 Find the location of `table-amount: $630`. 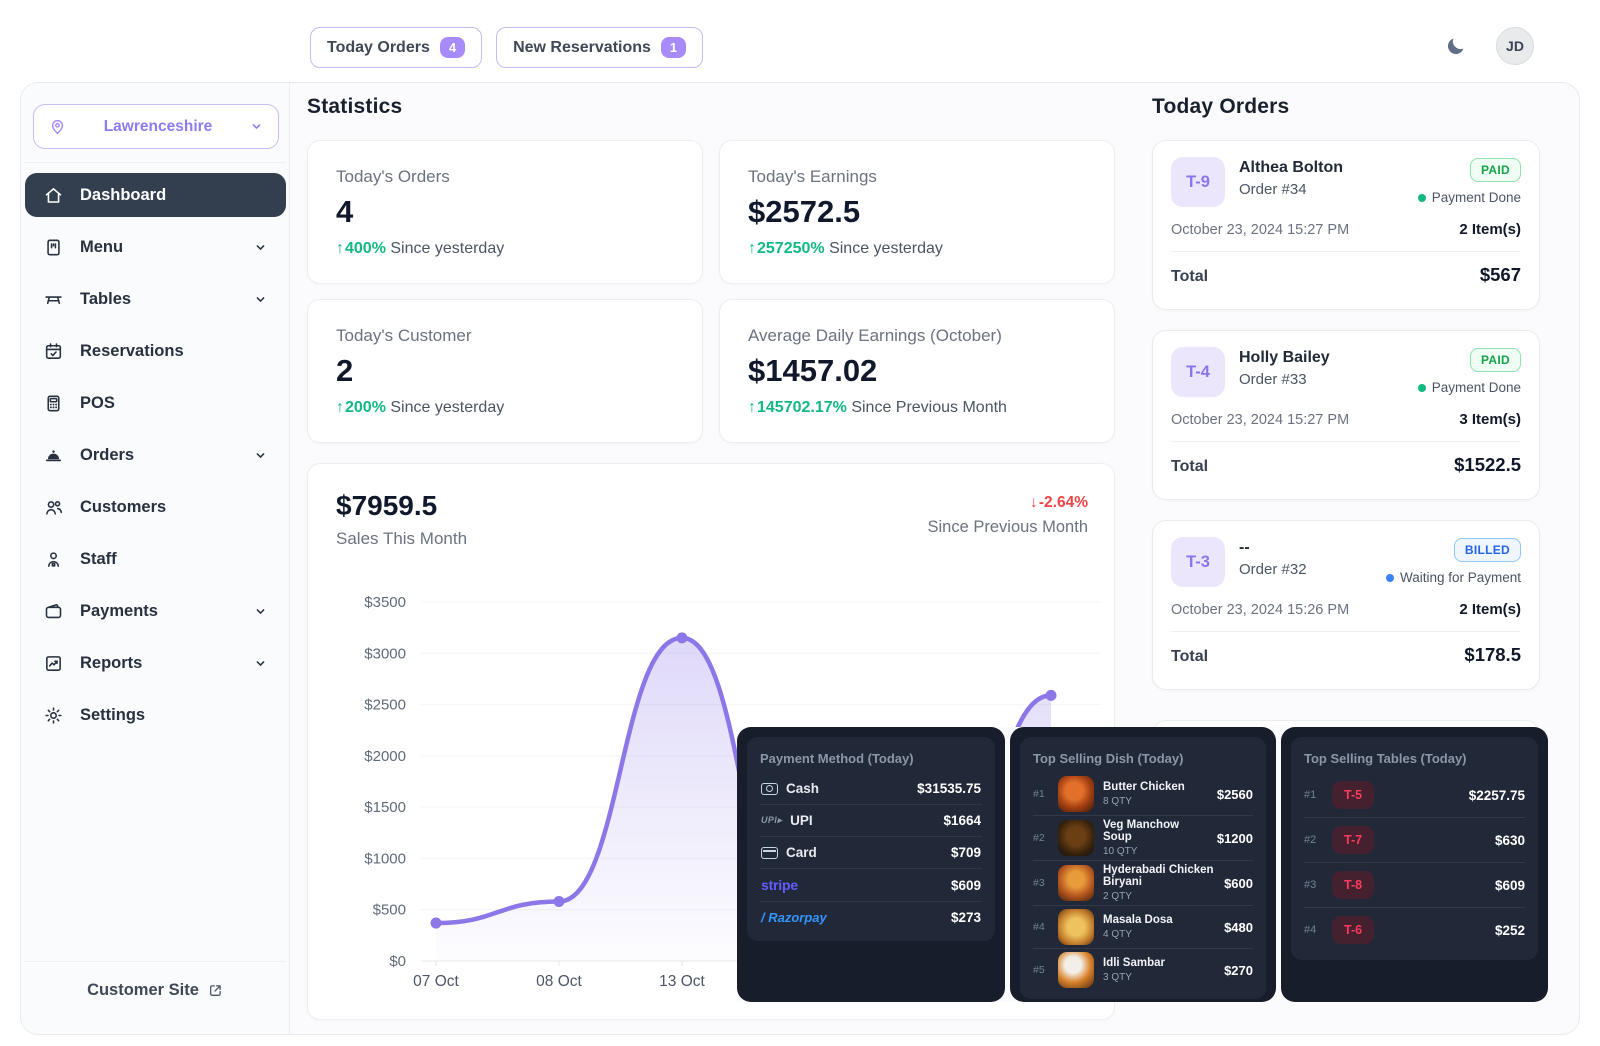

table-amount: $630 is located at coordinates (1509, 840).